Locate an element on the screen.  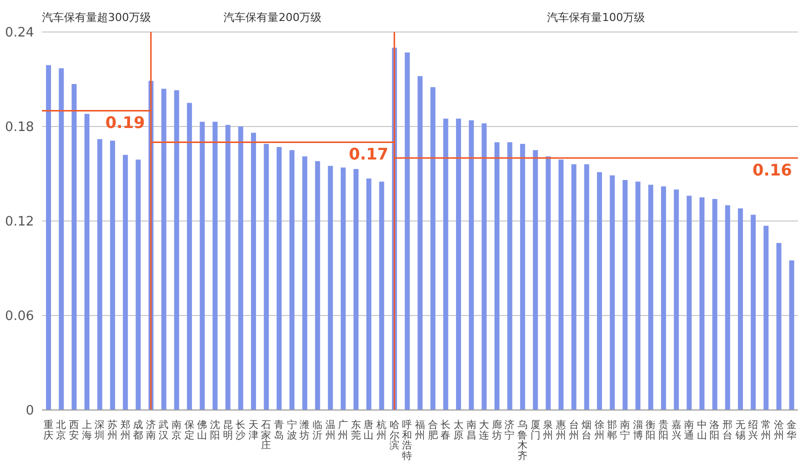
x-tick-label: 上海 is located at coordinates (87, 430).